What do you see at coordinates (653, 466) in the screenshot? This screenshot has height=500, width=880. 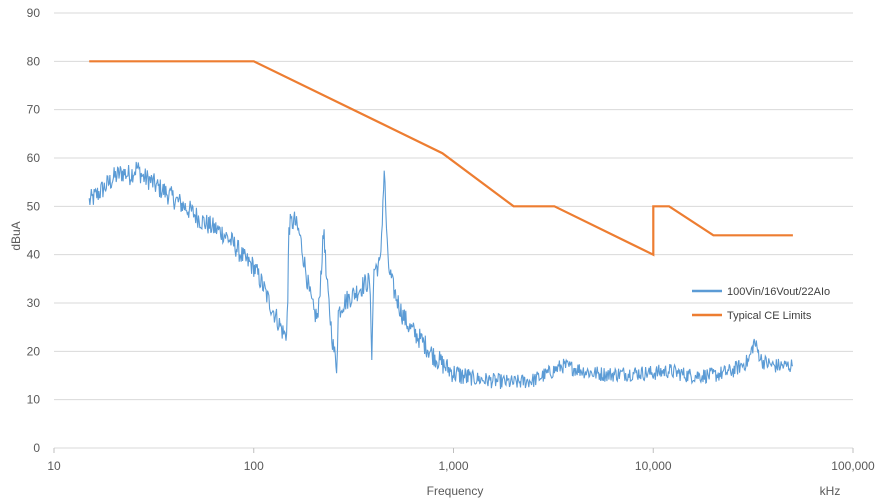 I see `x-tick-label: 10,000` at bounding box center [653, 466].